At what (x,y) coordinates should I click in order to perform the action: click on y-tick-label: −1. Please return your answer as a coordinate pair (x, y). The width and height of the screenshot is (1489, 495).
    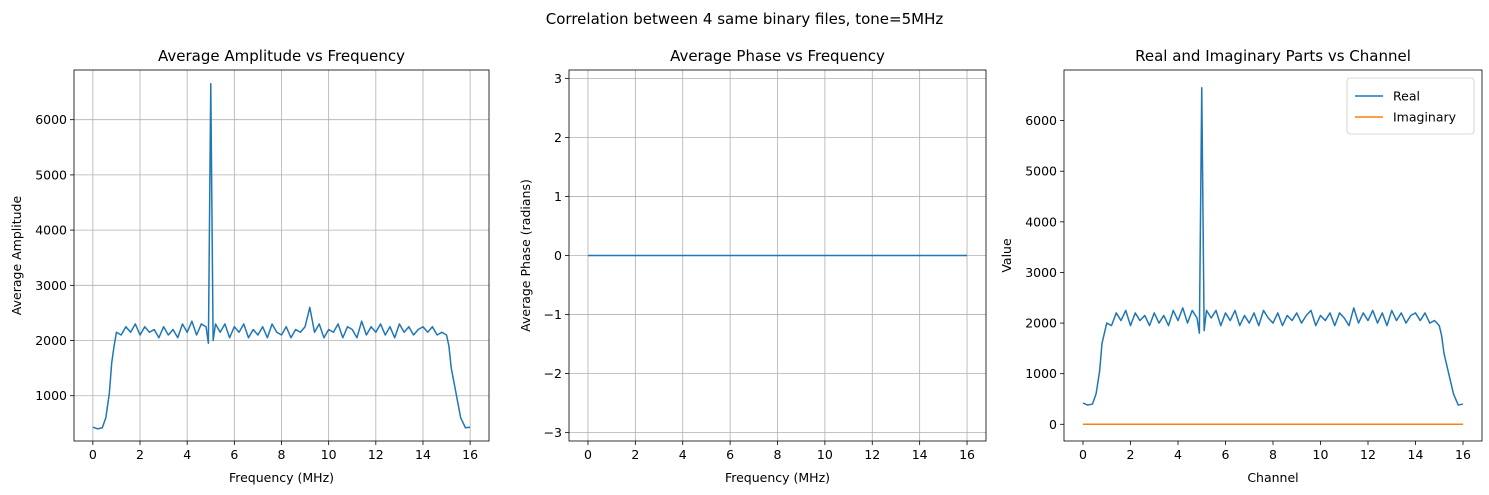
    Looking at the image, I should click on (553, 314).